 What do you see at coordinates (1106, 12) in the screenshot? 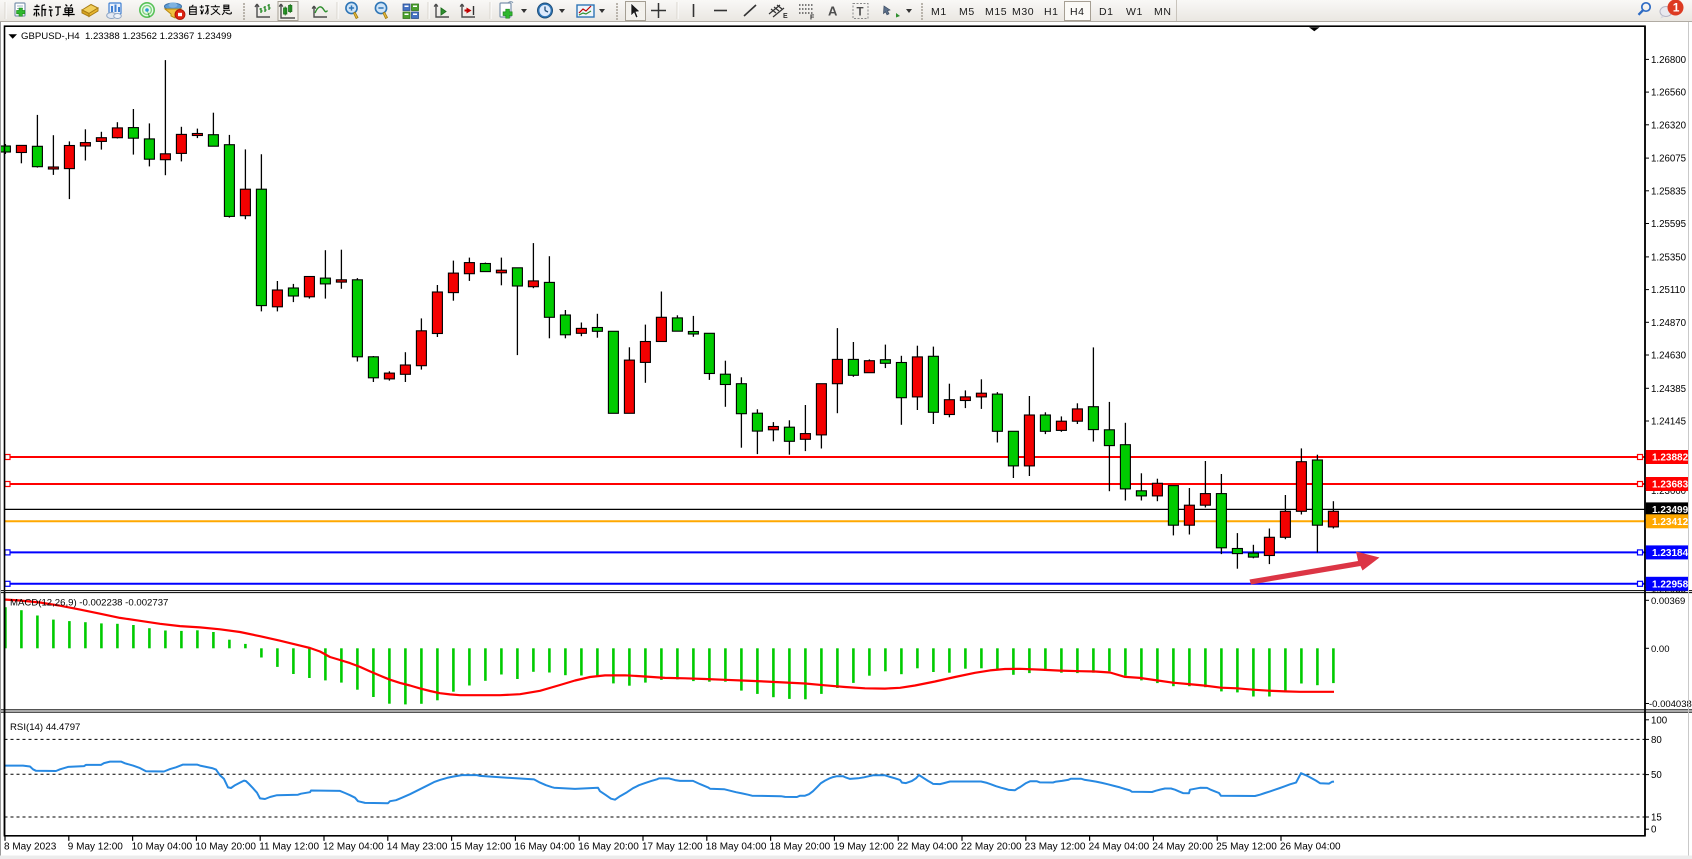
I see `svg-text: D1` at bounding box center [1106, 12].